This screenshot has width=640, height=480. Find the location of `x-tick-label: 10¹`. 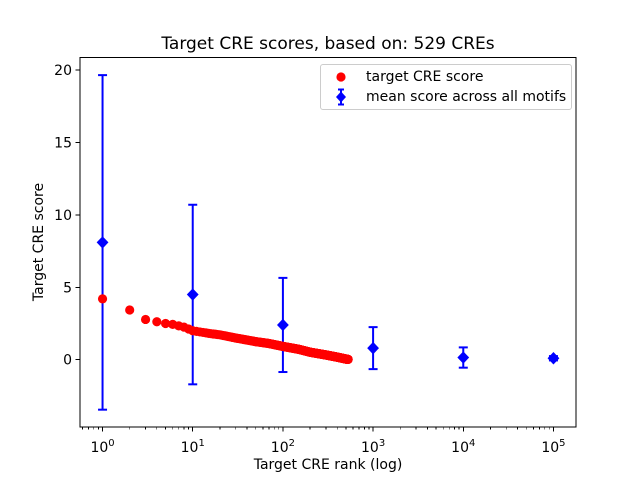

x-tick-label: 10¹ is located at coordinates (193, 447).